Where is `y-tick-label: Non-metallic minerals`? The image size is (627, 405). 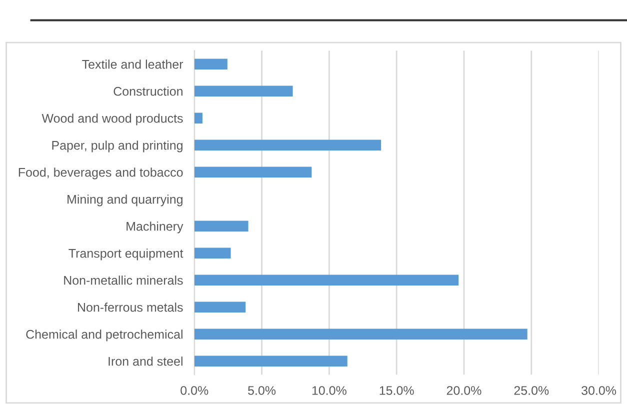
y-tick-label: Non-metallic minerals is located at coordinates (123, 280).